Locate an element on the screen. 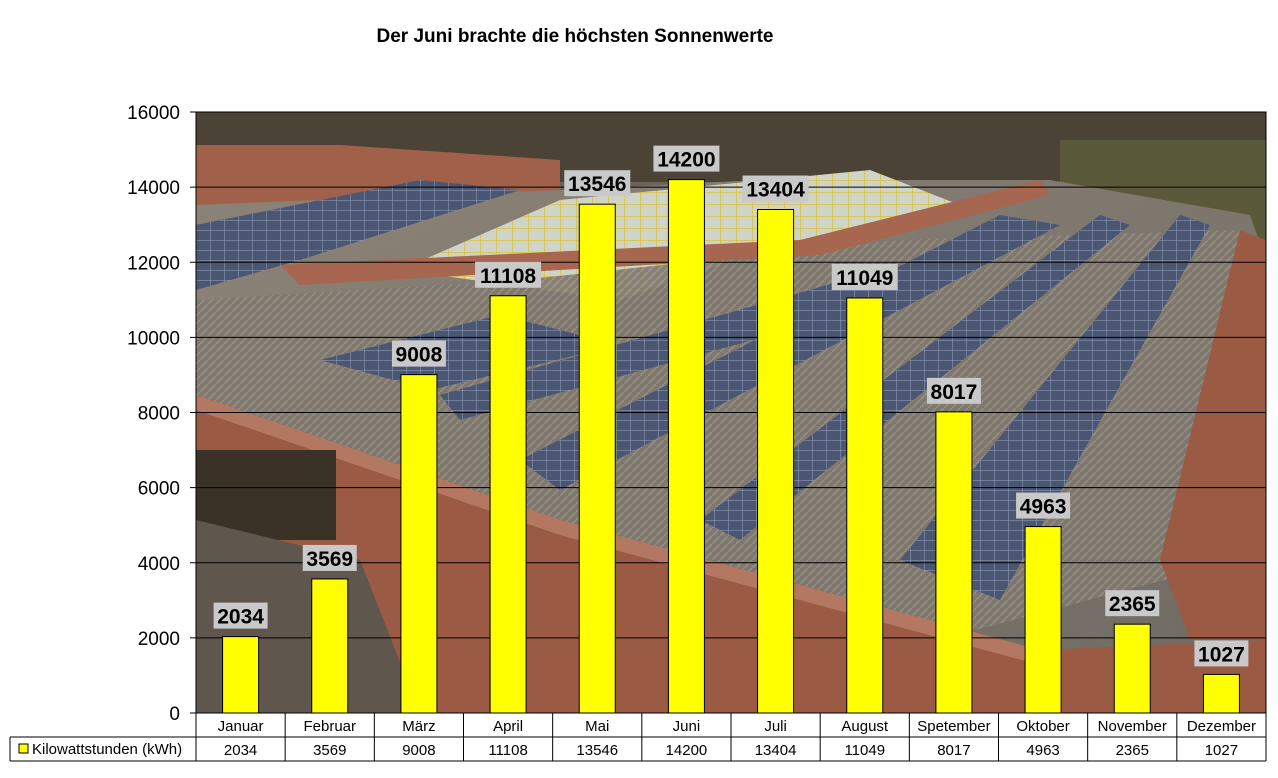  table-value: 8017 is located at coordinates (953, 750).